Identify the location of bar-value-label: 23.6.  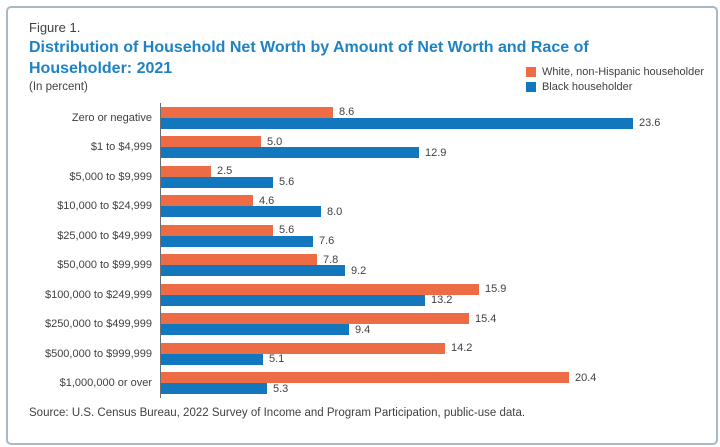
(650, 123).